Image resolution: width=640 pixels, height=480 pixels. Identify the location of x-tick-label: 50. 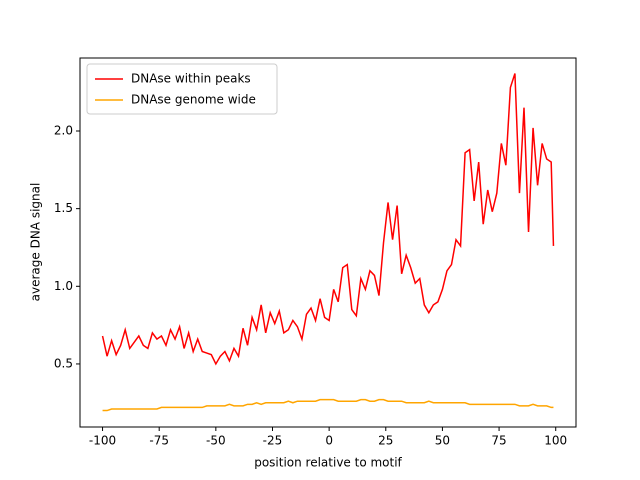
(442, 441).